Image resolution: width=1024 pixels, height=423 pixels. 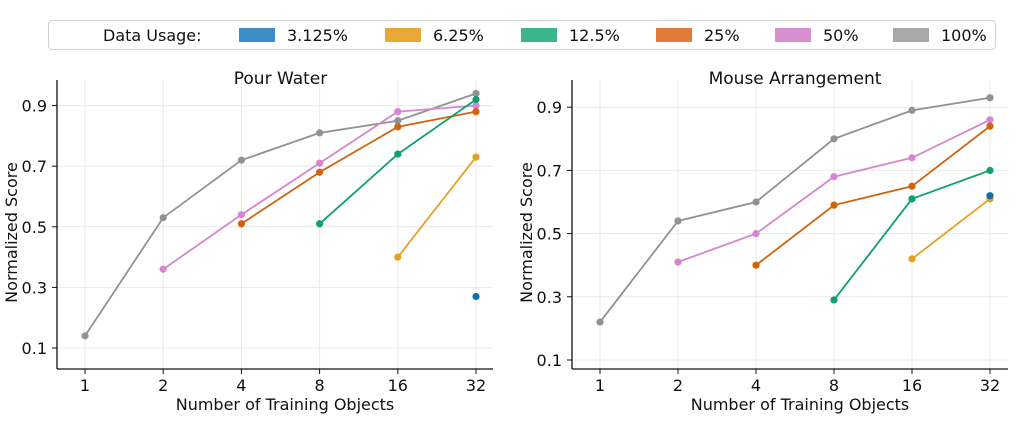 I want to click on legend-label: 12.5%, so click(x=594, y=35).